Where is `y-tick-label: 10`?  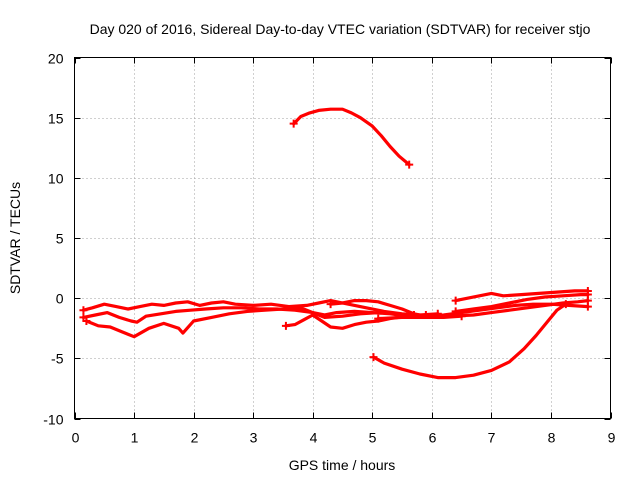 y-tick-label: 10 is located at coordinates (56, 179).